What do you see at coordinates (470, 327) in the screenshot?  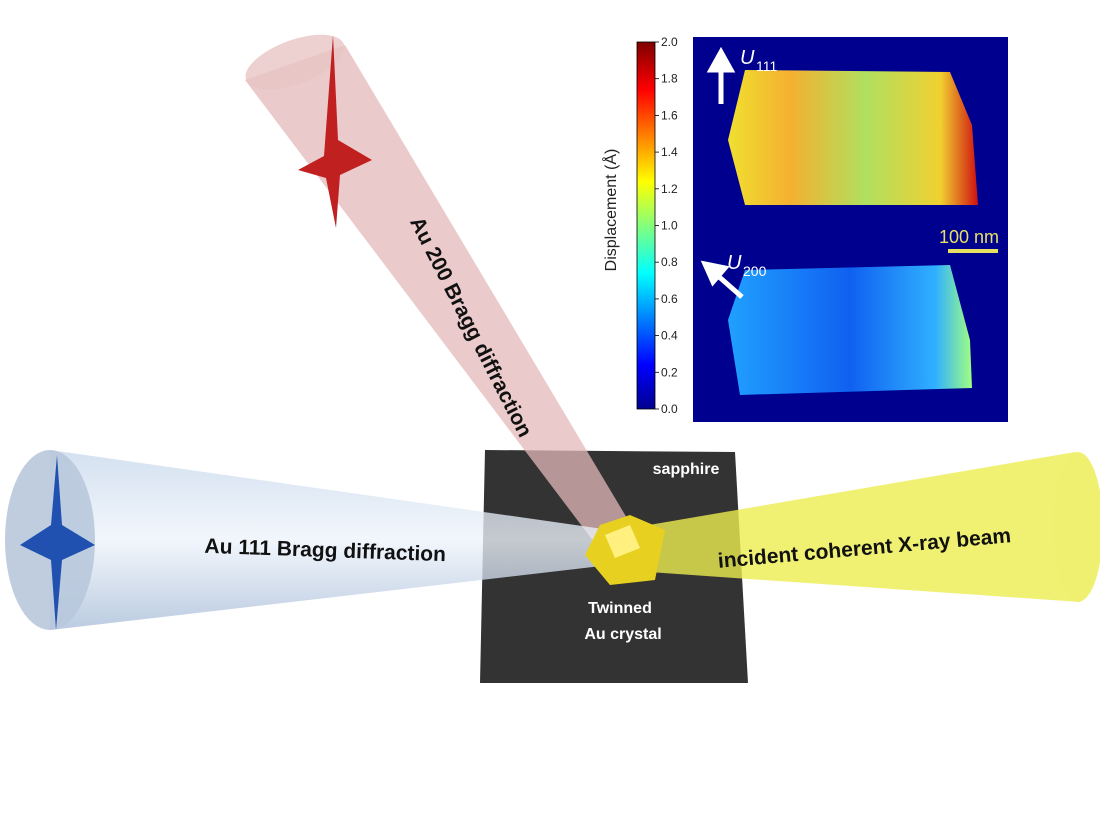 I see `beam-label: Au 200 Bragg diffraction` at bounding box center [470, 327].